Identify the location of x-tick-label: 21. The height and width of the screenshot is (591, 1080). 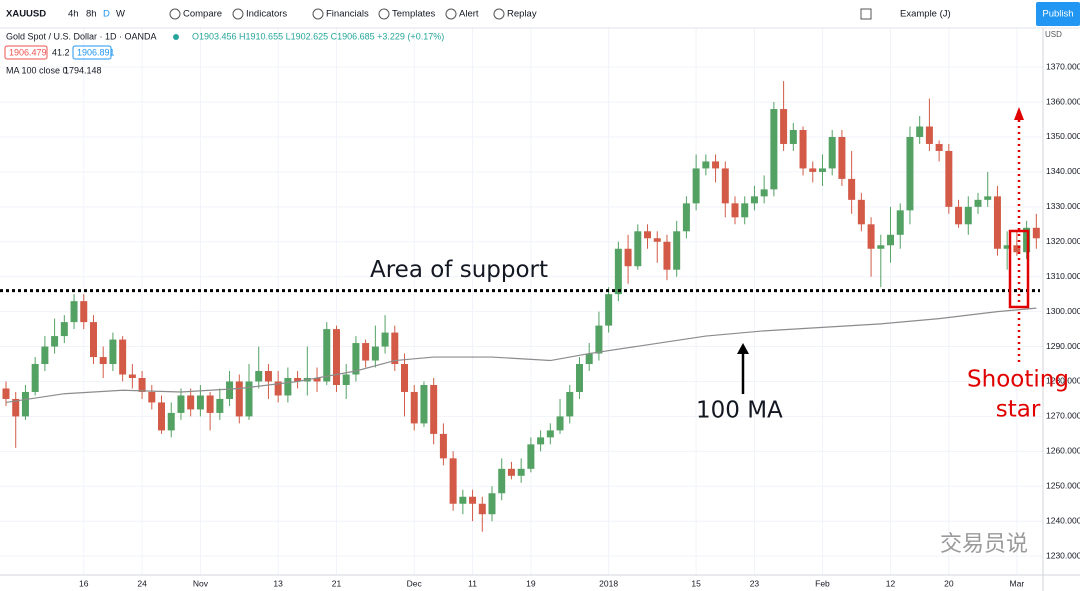
(337, 583).